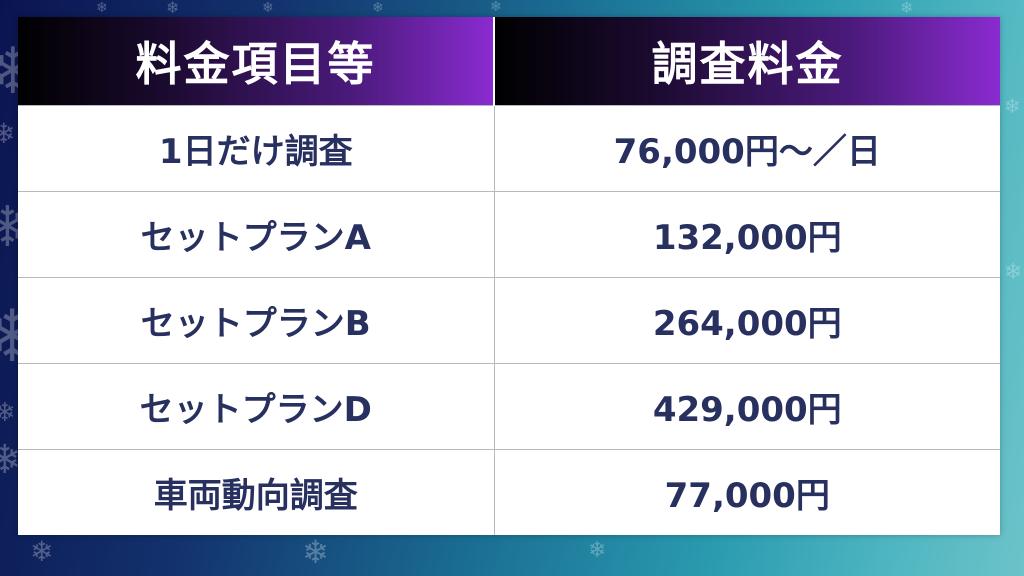  I want to click on fee-cell: 264,000円, so click(747, 319).